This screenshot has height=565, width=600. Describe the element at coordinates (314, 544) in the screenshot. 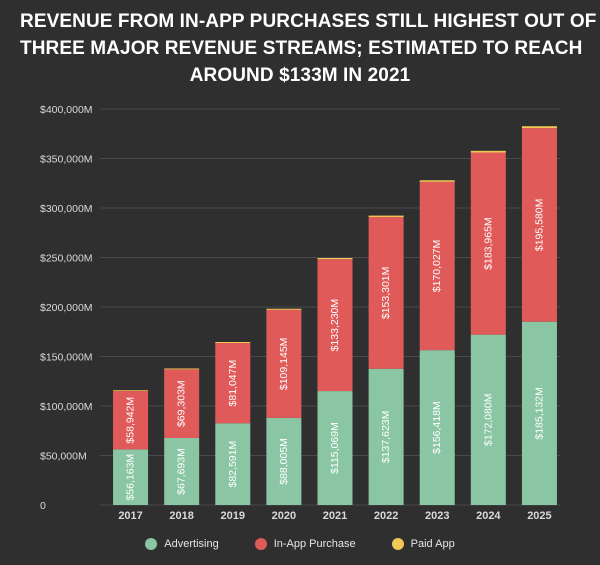

I see `legend-label-in-app-purchase: In-App Purchase` at that location.